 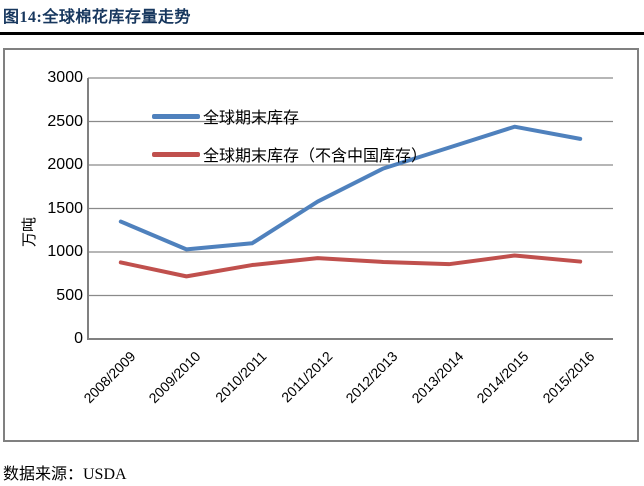 What do you see at coordinates (97, 17) in the screenshot?
I see `chart-figure-title: 图14:全球棉花库存量走势` at bounding box center [97, 17].